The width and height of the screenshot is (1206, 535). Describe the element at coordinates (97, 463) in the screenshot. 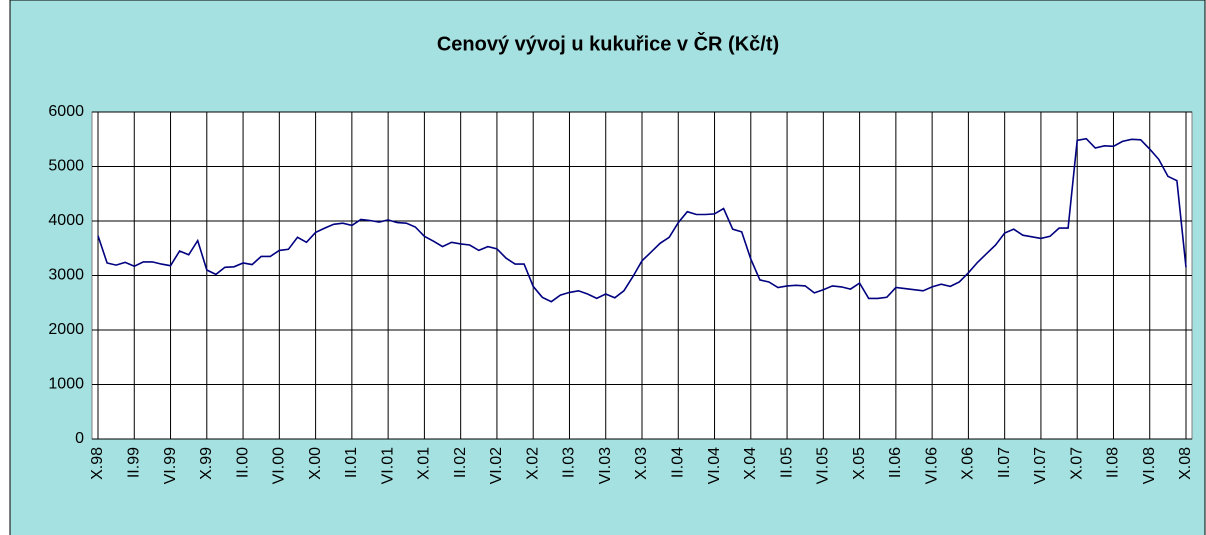

I see `x-tick-label: X.98` at that location.